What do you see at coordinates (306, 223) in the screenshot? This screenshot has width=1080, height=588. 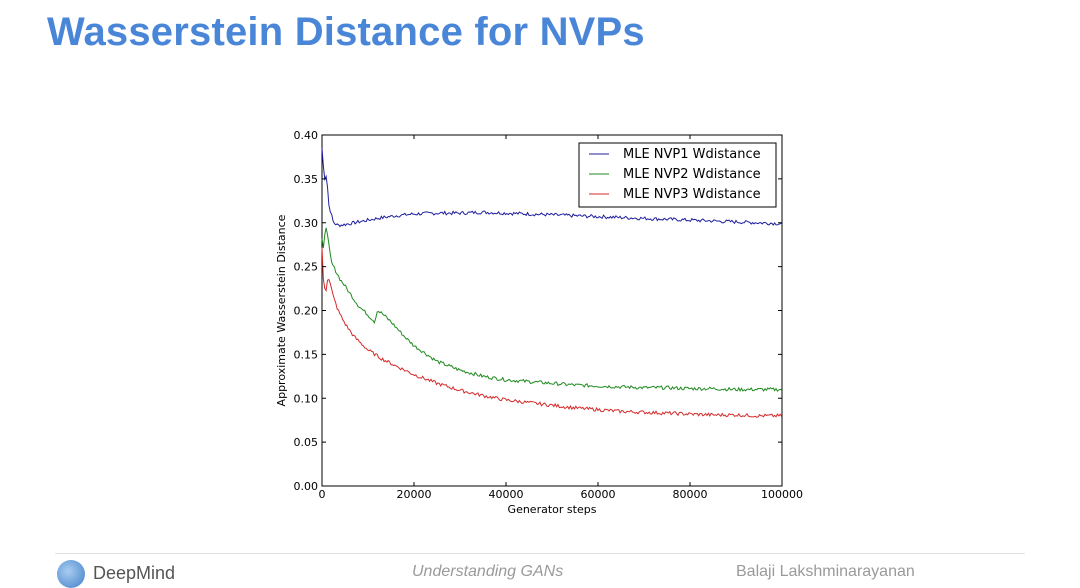 I see `y-tick-label: 0.30` at bounding box center [306, 223].